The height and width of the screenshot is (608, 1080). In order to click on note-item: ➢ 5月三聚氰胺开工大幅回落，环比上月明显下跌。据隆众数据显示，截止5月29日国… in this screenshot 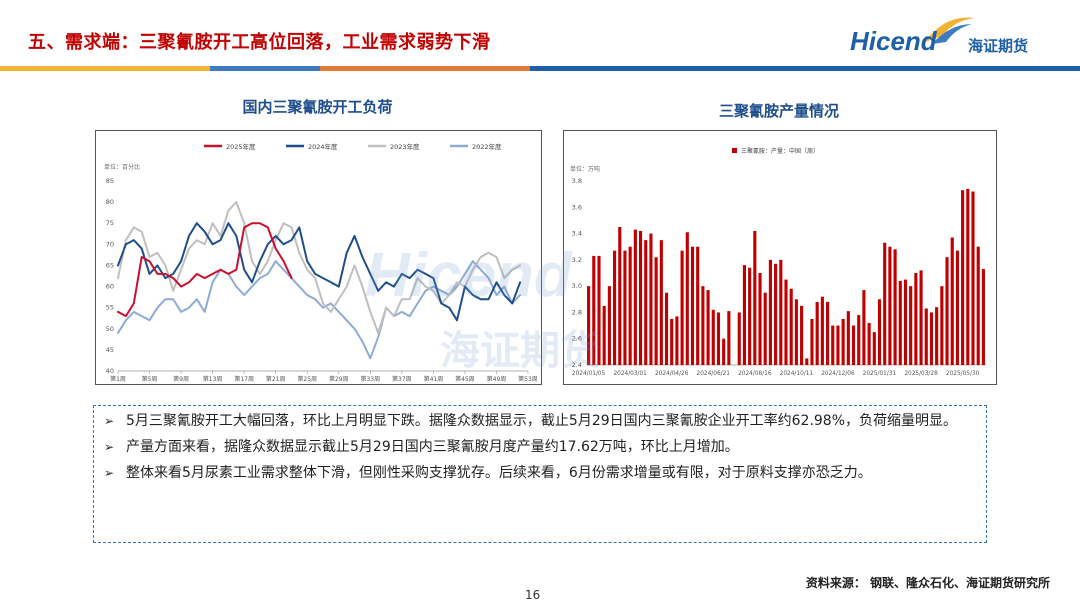, I will do `click(540, 421)`.